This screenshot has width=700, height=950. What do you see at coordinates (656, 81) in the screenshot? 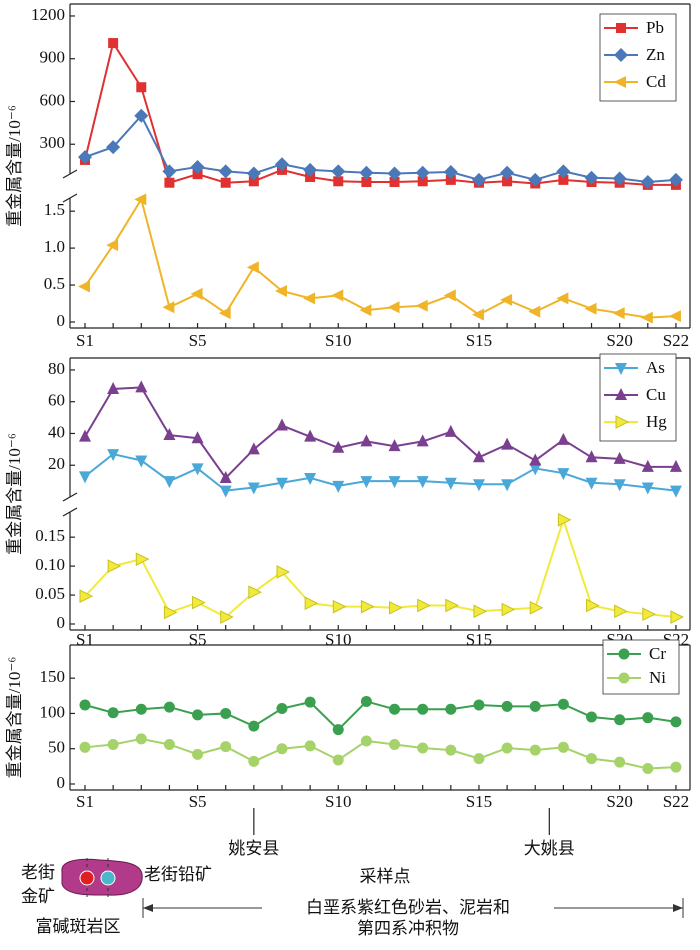
I see `legend-label: Cd` at bounding box center [656, 81].